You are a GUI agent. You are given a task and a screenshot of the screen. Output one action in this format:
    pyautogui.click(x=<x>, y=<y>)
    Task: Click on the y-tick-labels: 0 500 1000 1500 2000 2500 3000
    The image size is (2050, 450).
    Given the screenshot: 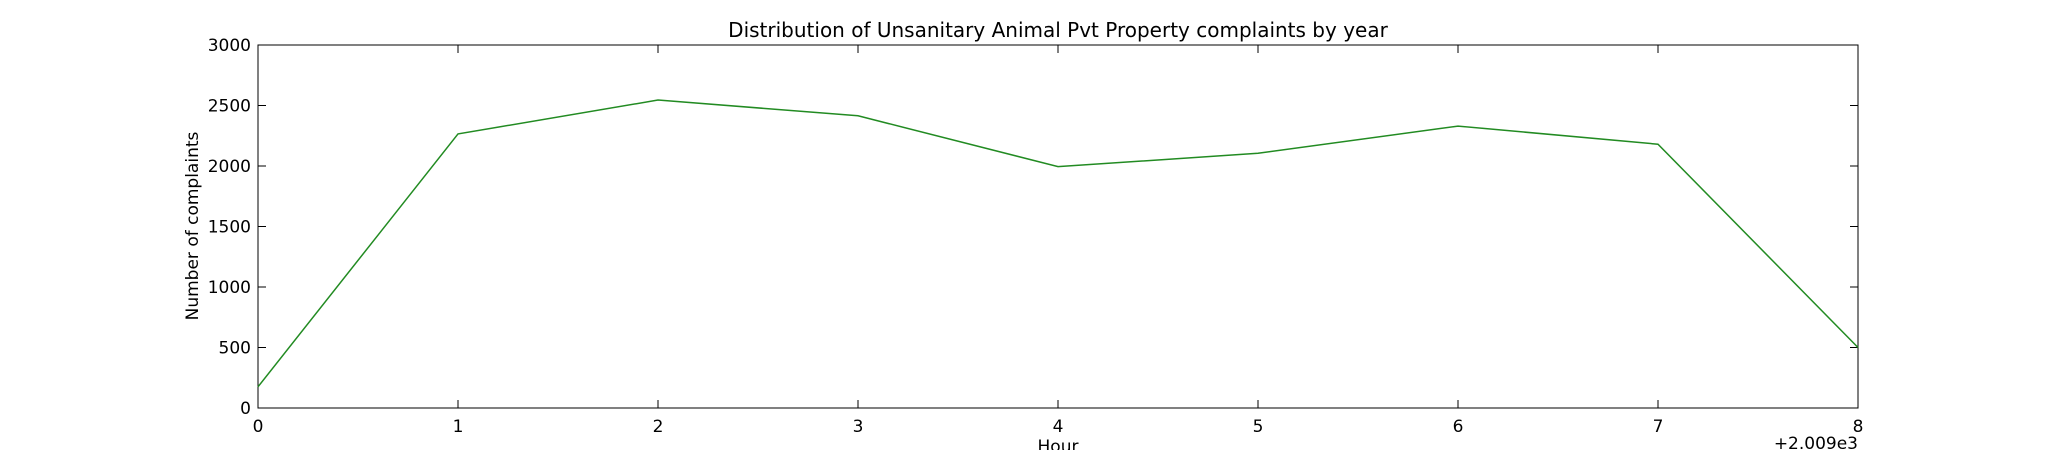 What is the action you would take?
    pyautogui.click(x=229, y=227)
    